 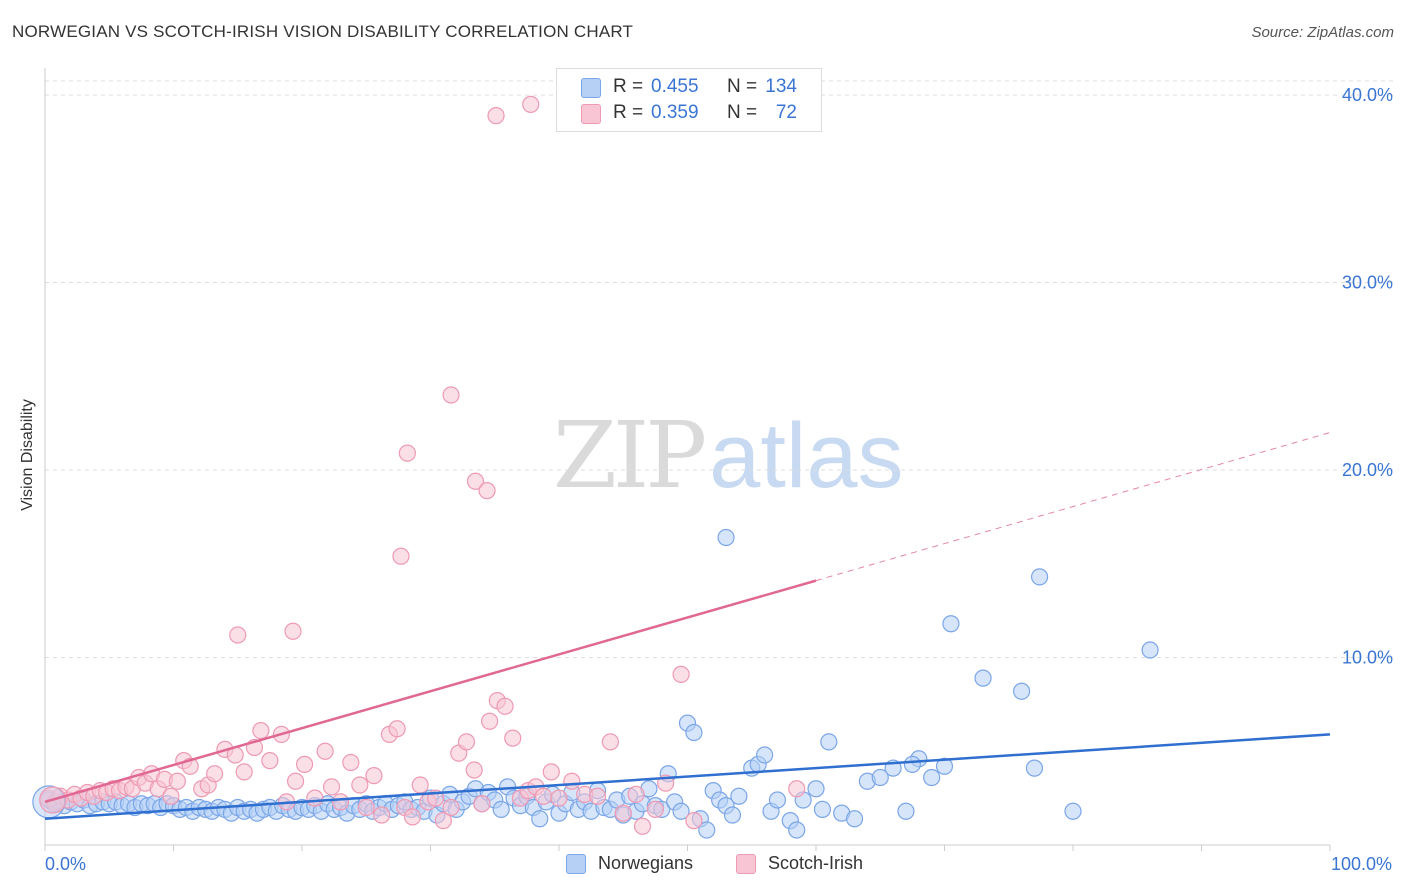 What do you see at coordinates (1361, 864) in the screenshot?
I see `x-tick-label: 100.0%` at bounding box center [1361, 864].